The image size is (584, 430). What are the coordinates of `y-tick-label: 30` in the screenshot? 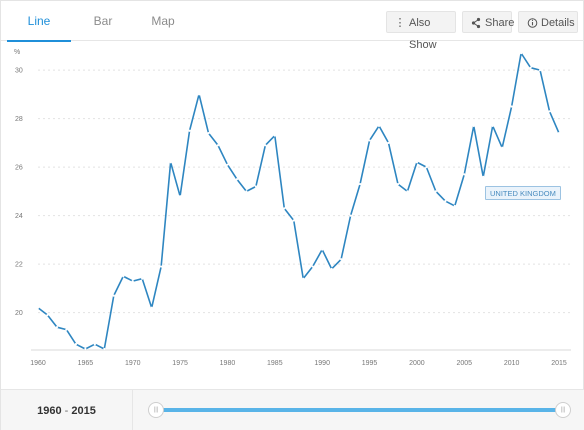 It's located at (19, 71).